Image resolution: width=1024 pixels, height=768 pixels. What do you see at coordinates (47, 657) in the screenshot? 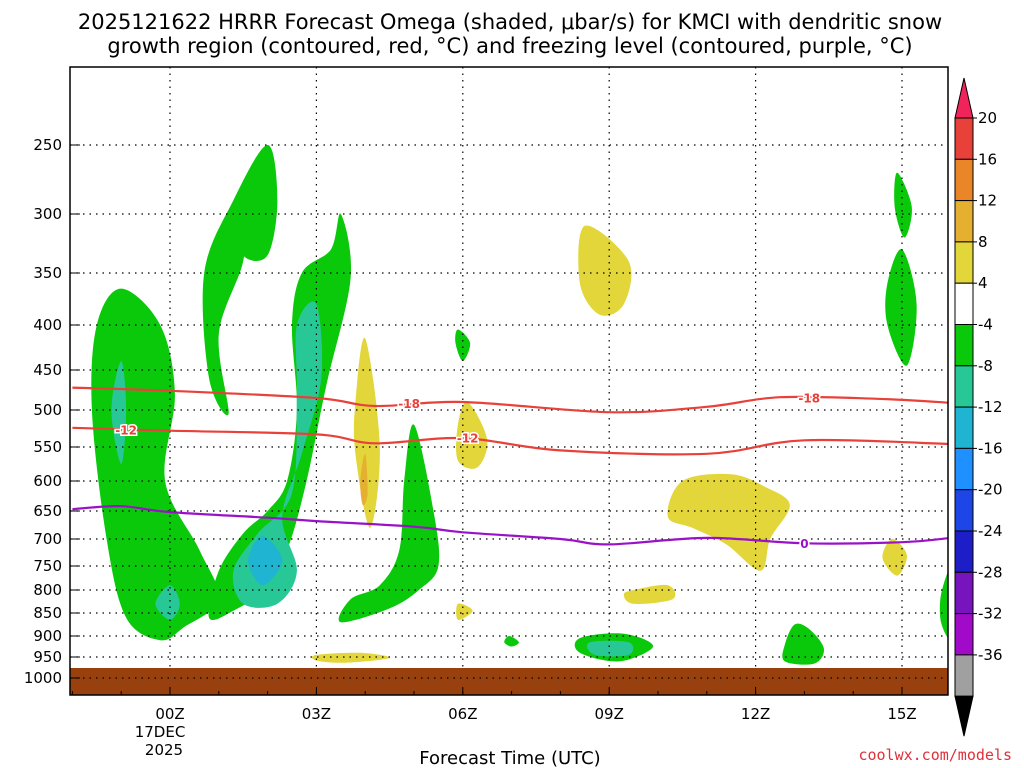
I see `y-tick-label-950: 950` at bounding box center [47, 657].